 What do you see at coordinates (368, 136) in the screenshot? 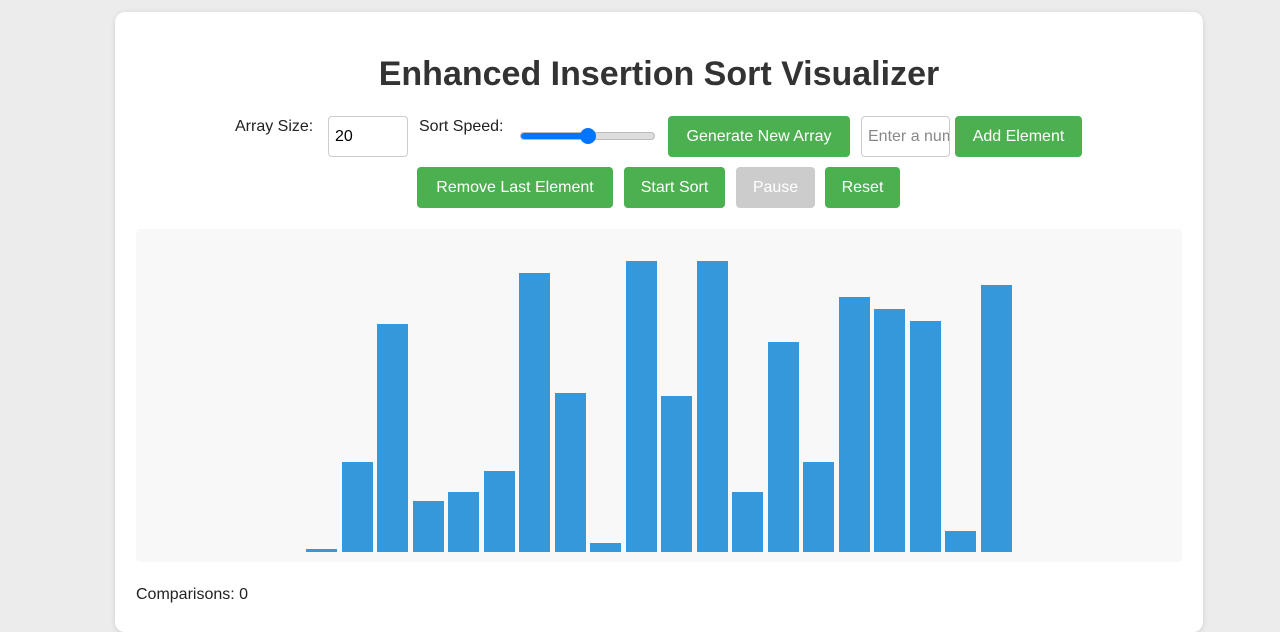
I see `array-size-input: 20` at bounding box center [368, 136].